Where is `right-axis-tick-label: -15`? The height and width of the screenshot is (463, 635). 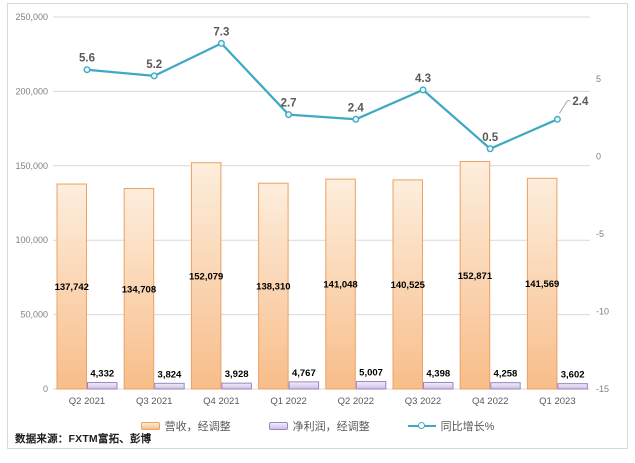 right-axis-tick-label: -15 is located at coordinates (602, 389).